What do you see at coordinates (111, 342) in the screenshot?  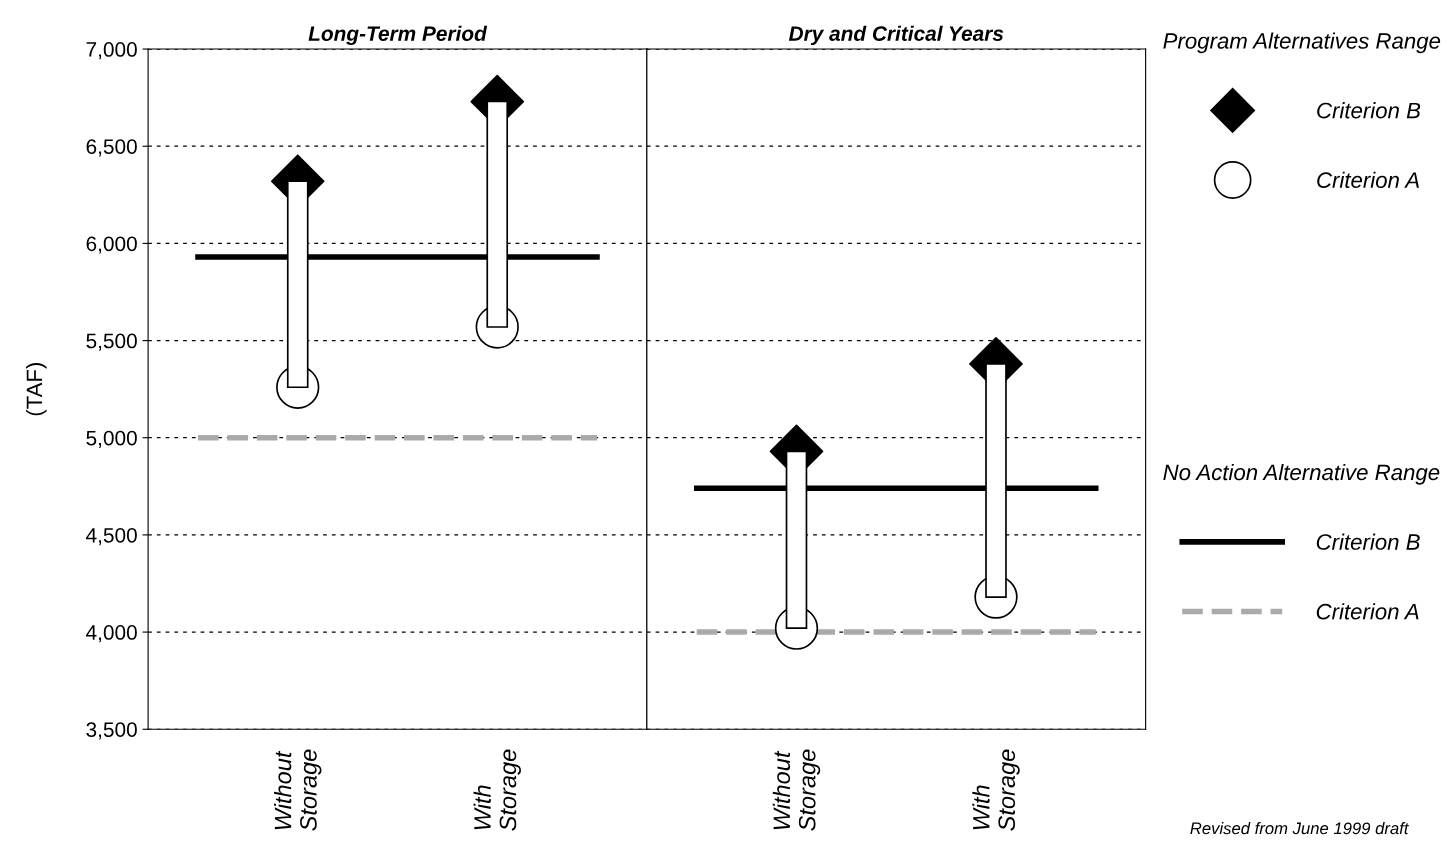 I see `y-tick-label: 5,500` at bounding box center [111, 342].